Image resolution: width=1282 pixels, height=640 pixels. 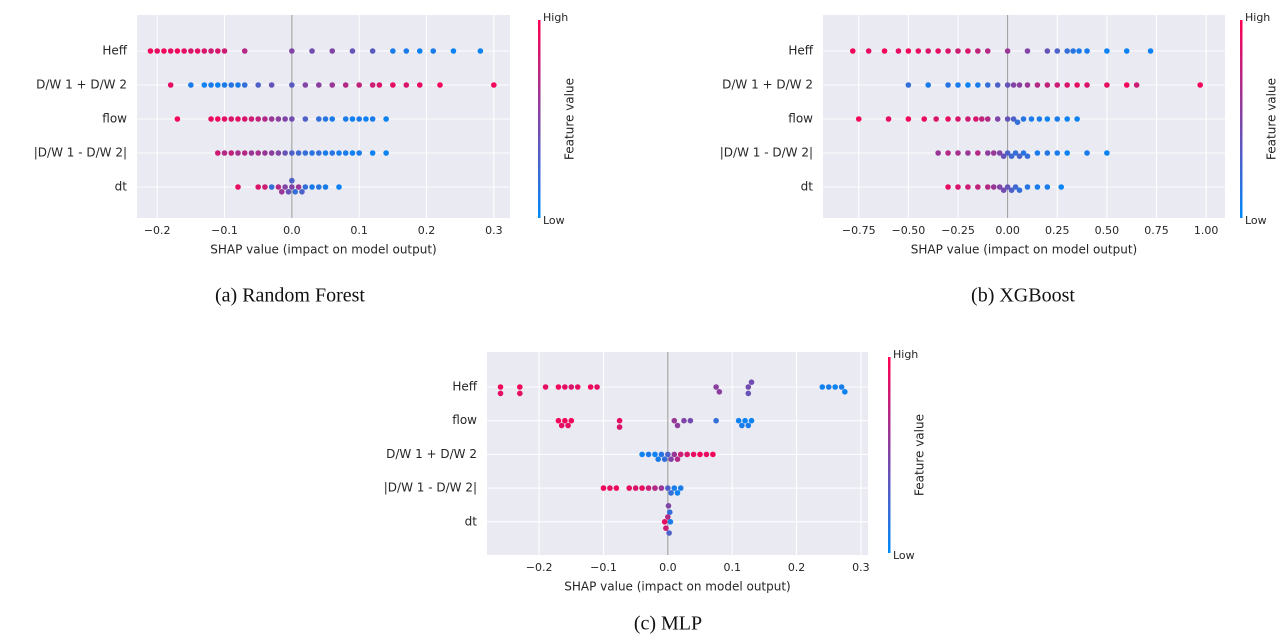 I want to click on feature-label: Heff, so click(x=114, y=51).